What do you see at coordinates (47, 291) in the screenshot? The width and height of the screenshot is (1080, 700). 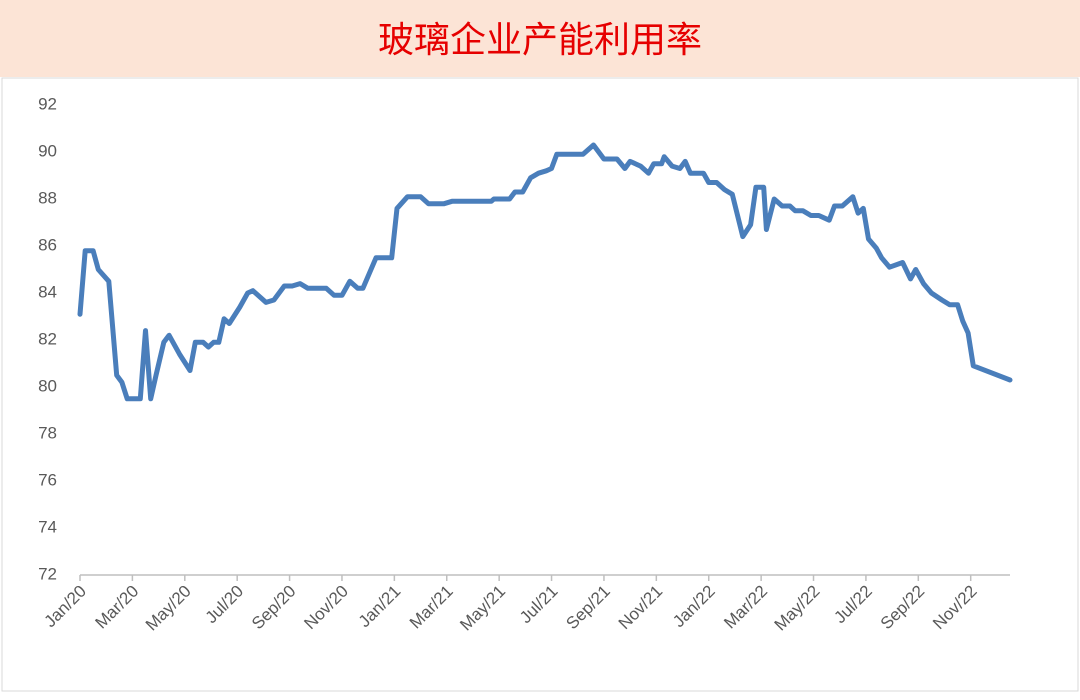 I see `y-tick-label: 84` at bounding box center [47, 291].